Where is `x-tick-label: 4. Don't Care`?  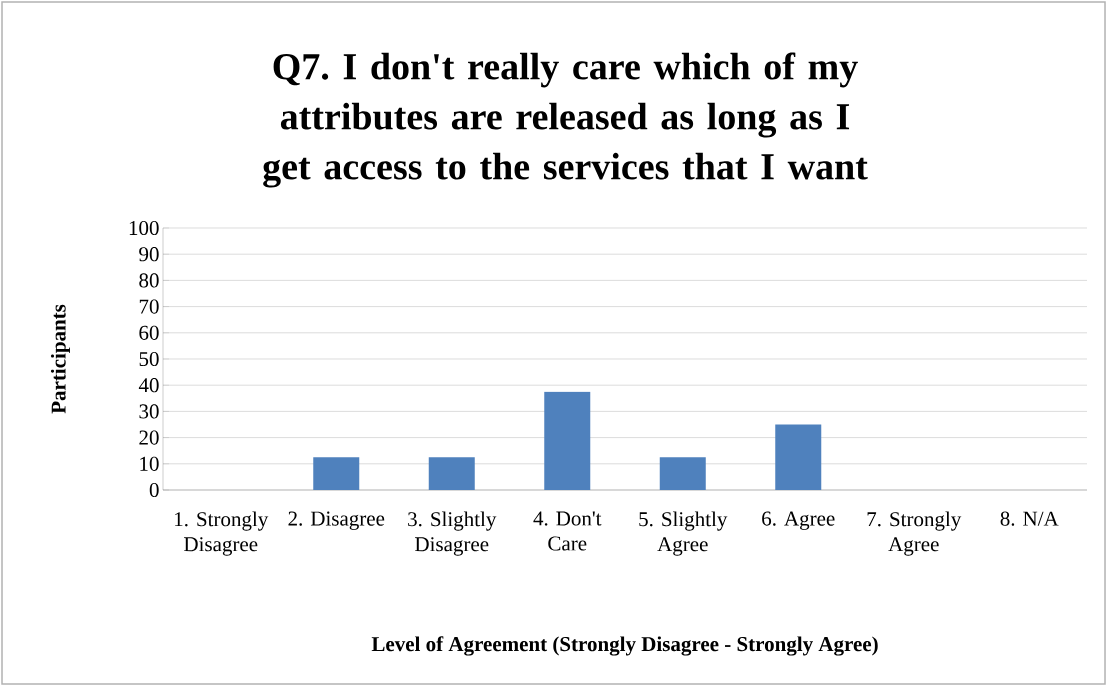 x-tick-label: 4. Don't Care is located at coordinates (567, 531).